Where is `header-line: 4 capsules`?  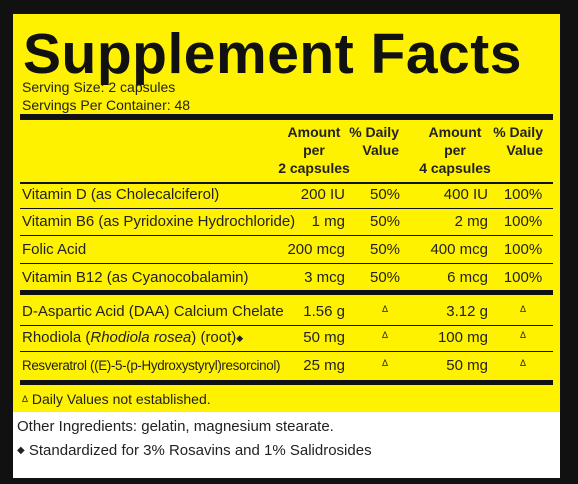
header-line: 4 capsules is located at coordinates (455, 168).